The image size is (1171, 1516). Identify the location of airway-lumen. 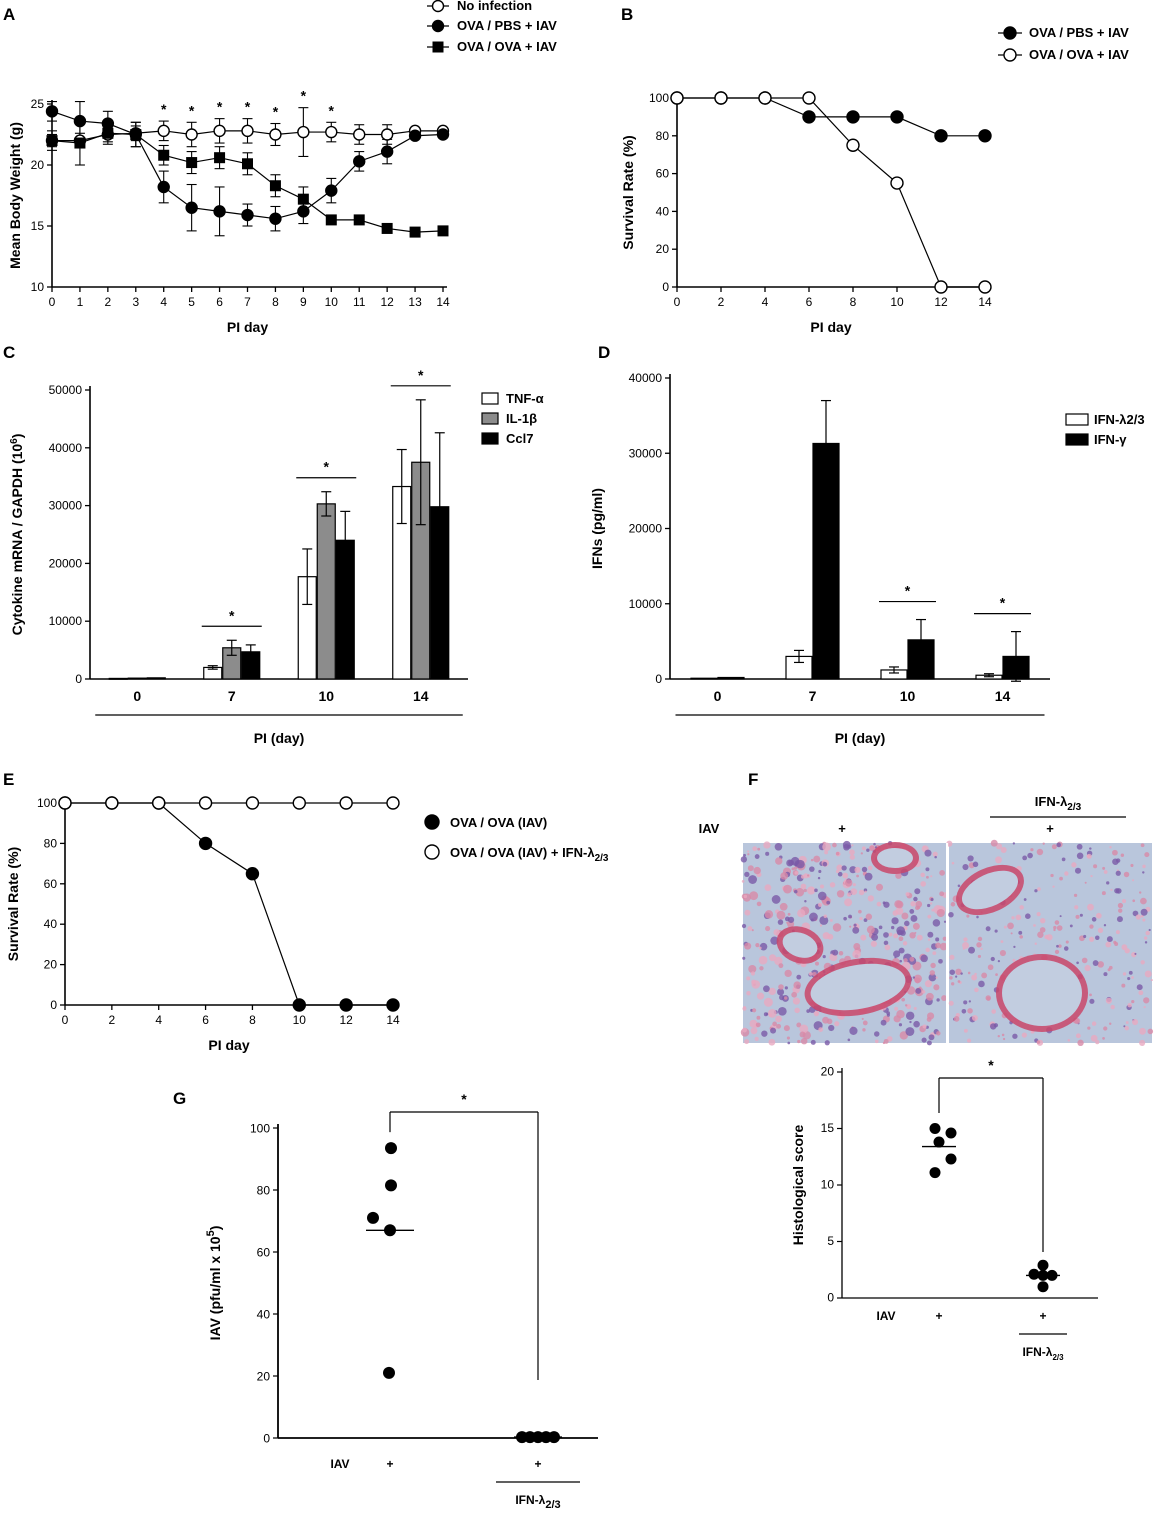
(800, 945).